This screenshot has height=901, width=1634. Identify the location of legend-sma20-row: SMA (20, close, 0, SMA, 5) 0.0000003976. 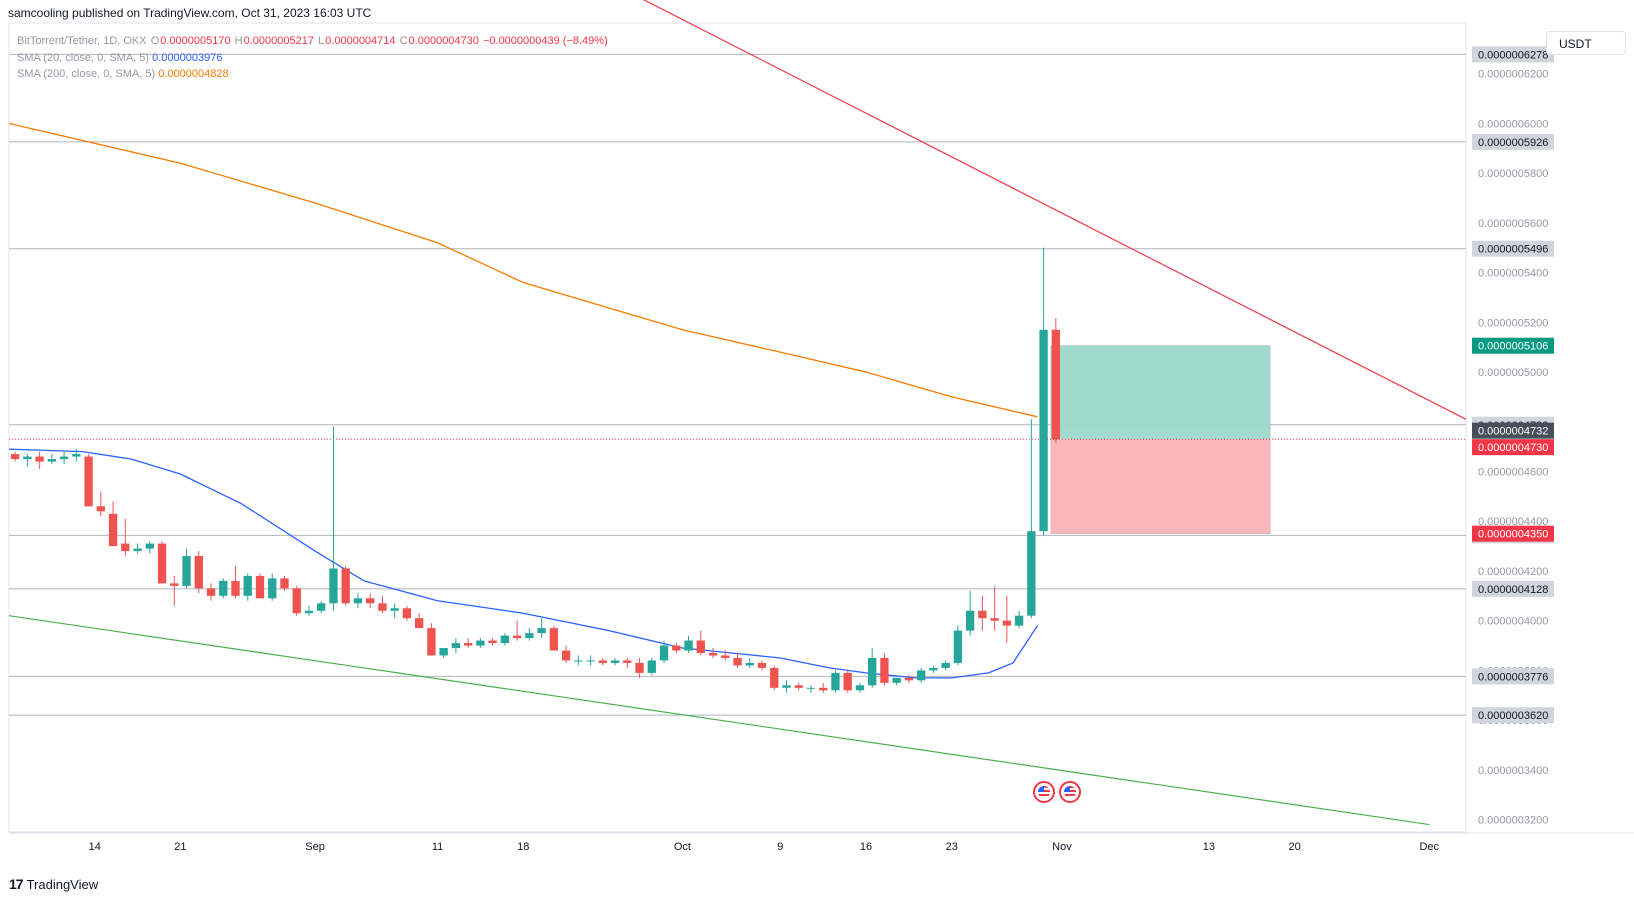
(313, 58).